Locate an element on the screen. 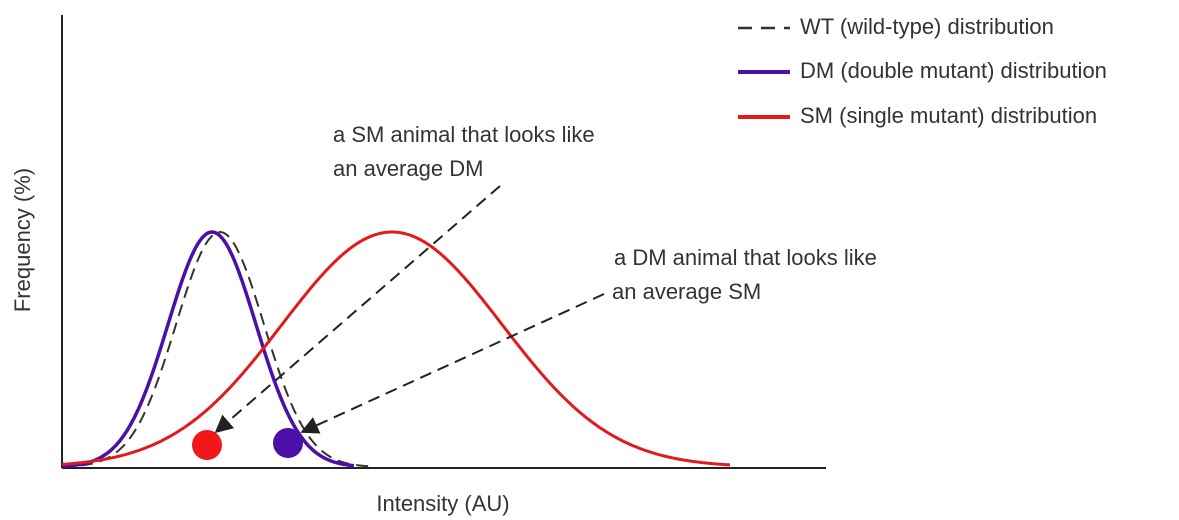 The image size is (1179, 520). annotation-text: a SM animal that looks like is located at coordinates (464, 134).